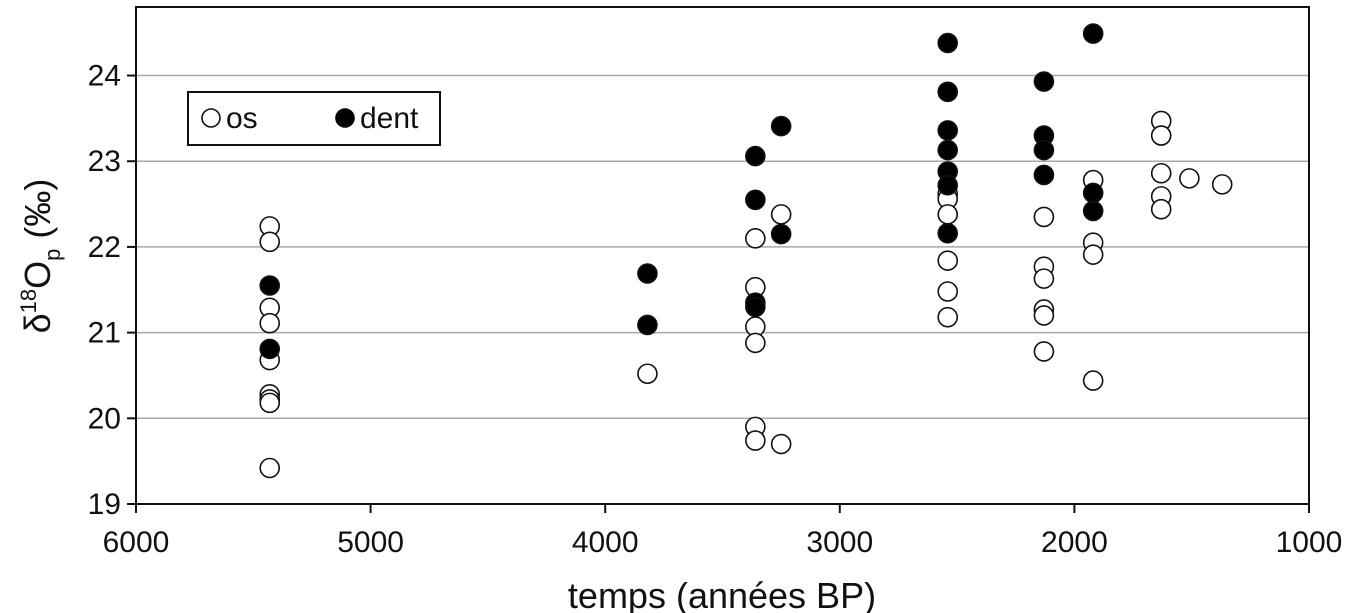 Image resolution: width=1364 pixels, height=613 pixels. What do you see at coordinates (52, 255) in the screenshot?
I see `y-axis-title-subscript: p` at bounding box center [52, 255].